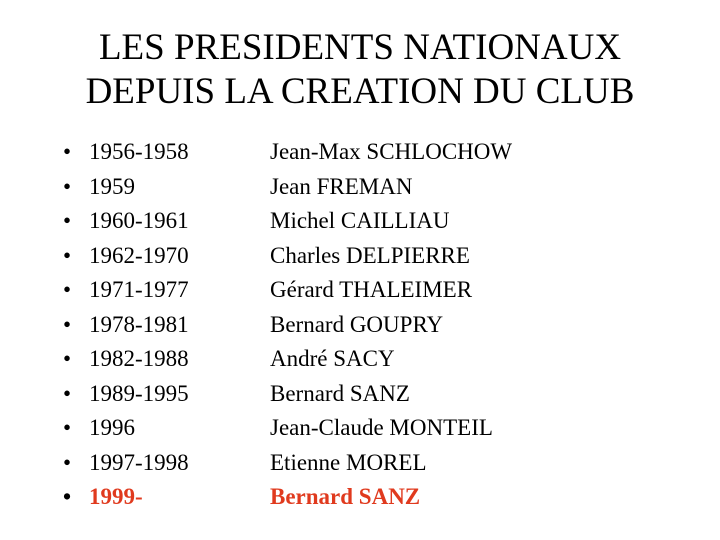 The height and width of the screenshot is (540, 720). Describe the element at coordinates (139, 358) in the screenshot. I see `term-years: 1982-1988` at that location.